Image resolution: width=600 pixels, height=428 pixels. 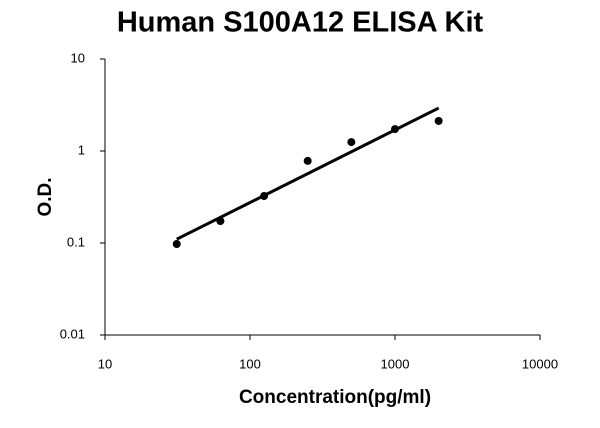 What do you see at coordinates (105, 363) in the screenshot?
I see `x-tick-label: 10` at bounding box center [105, 363].